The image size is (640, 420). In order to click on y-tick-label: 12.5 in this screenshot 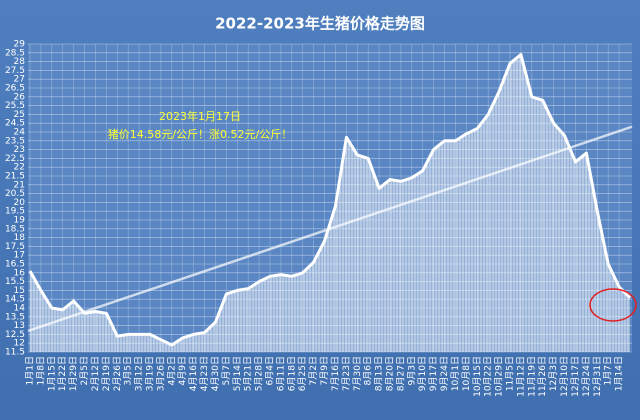, I will do `click(15, 335)`.